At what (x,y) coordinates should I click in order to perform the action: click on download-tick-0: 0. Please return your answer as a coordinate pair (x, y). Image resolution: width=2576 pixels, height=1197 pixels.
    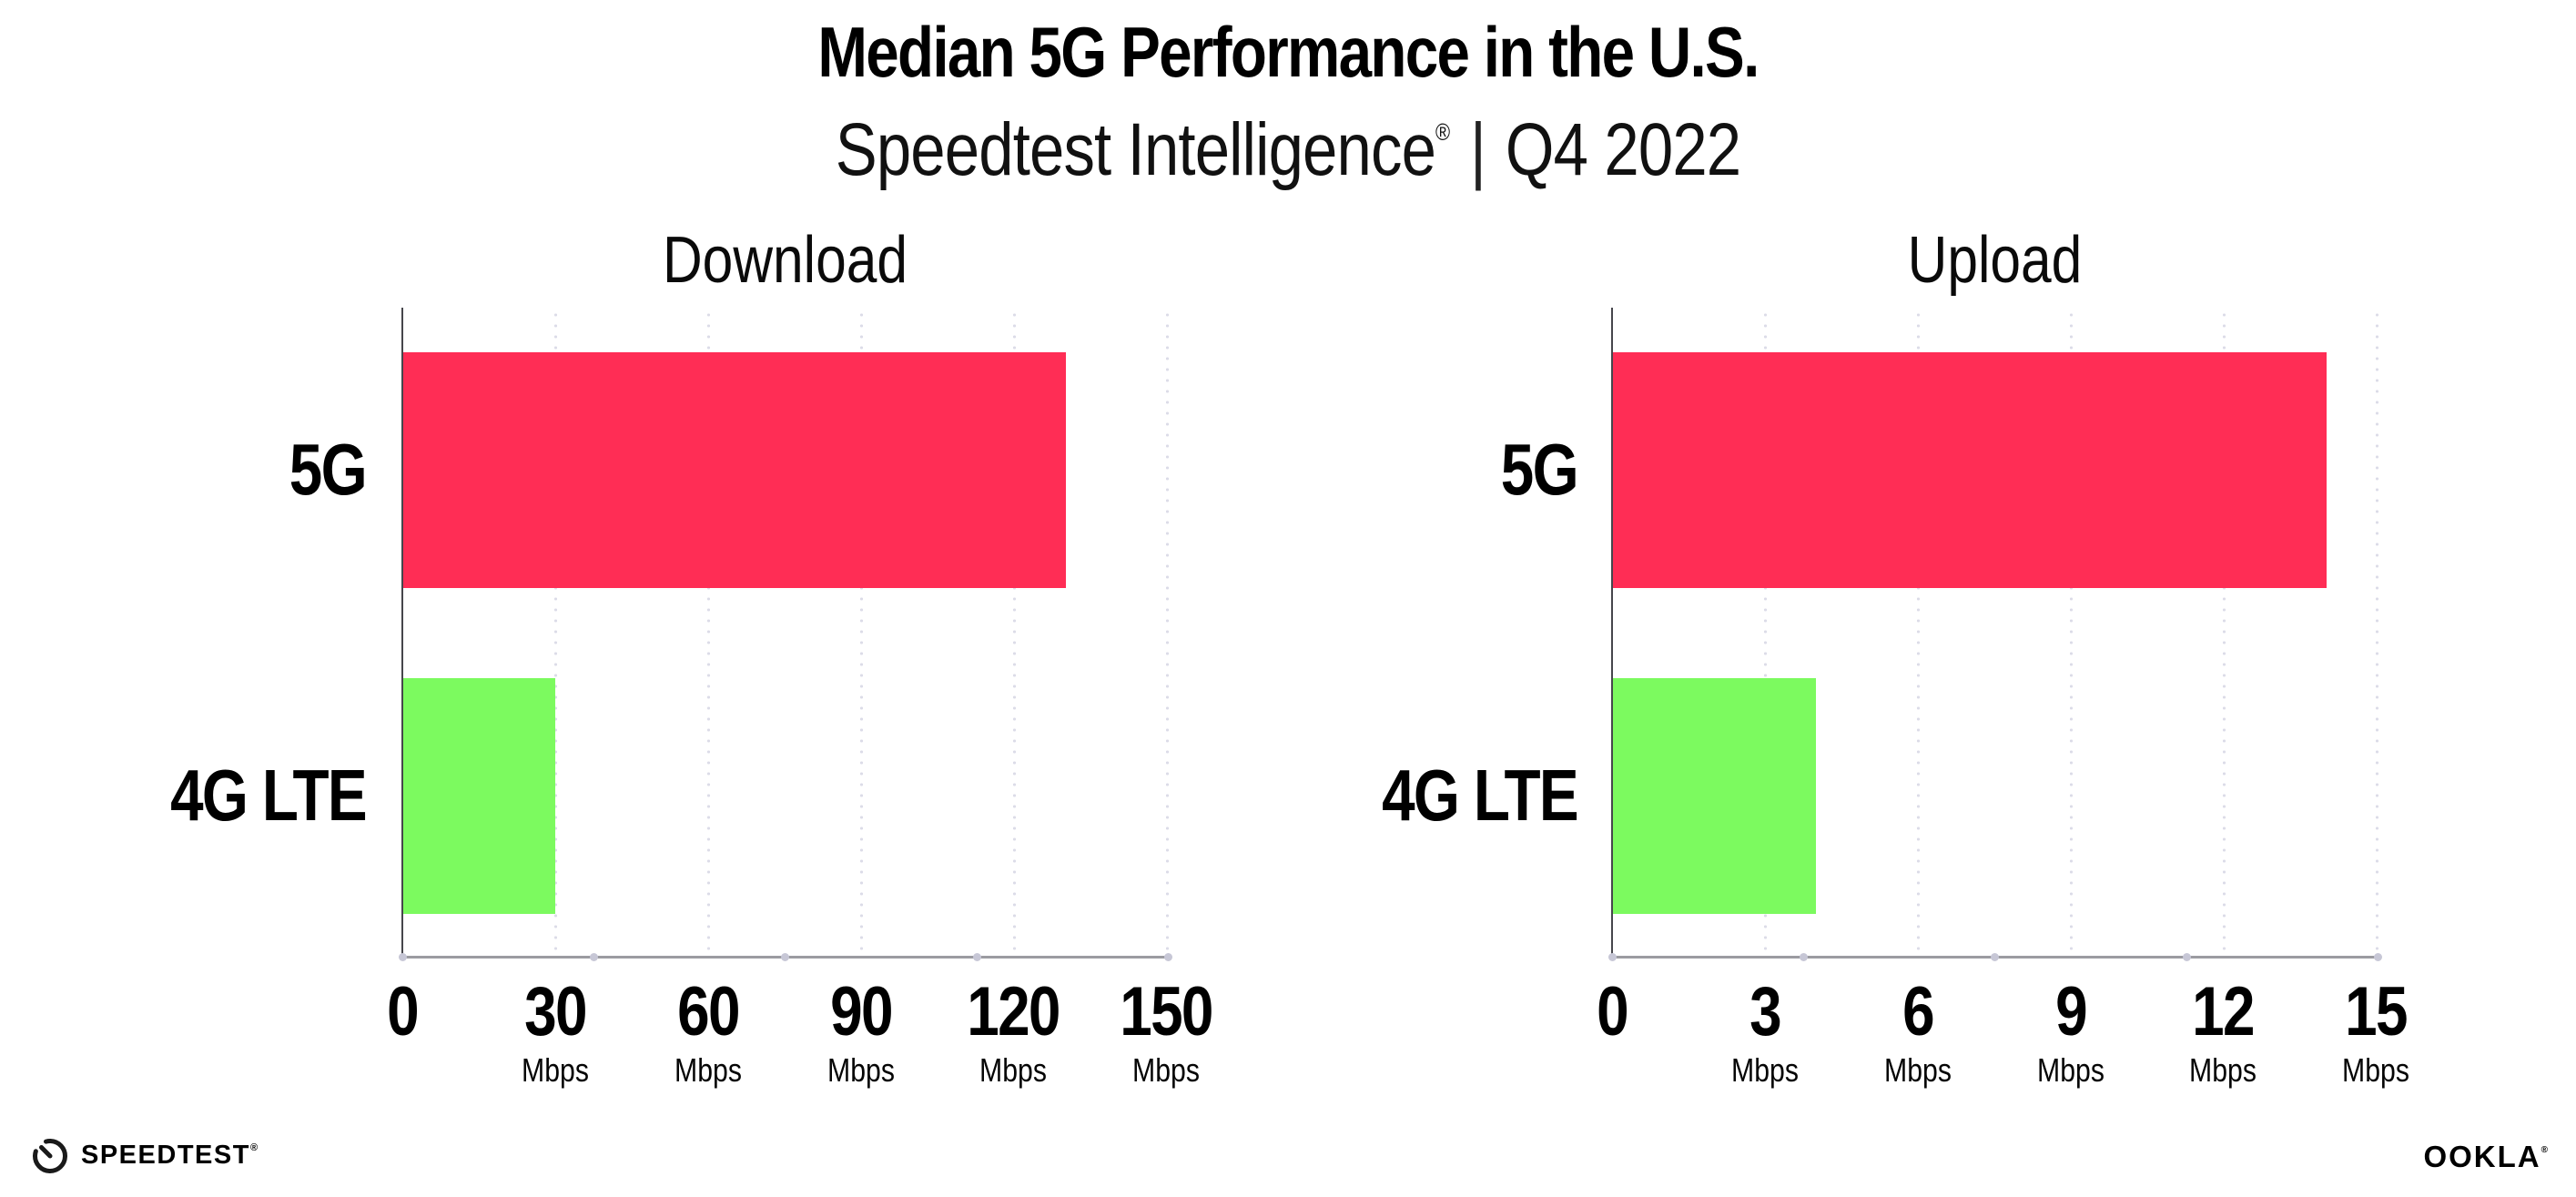
    Looking at the image, I should click on (402, 1012).